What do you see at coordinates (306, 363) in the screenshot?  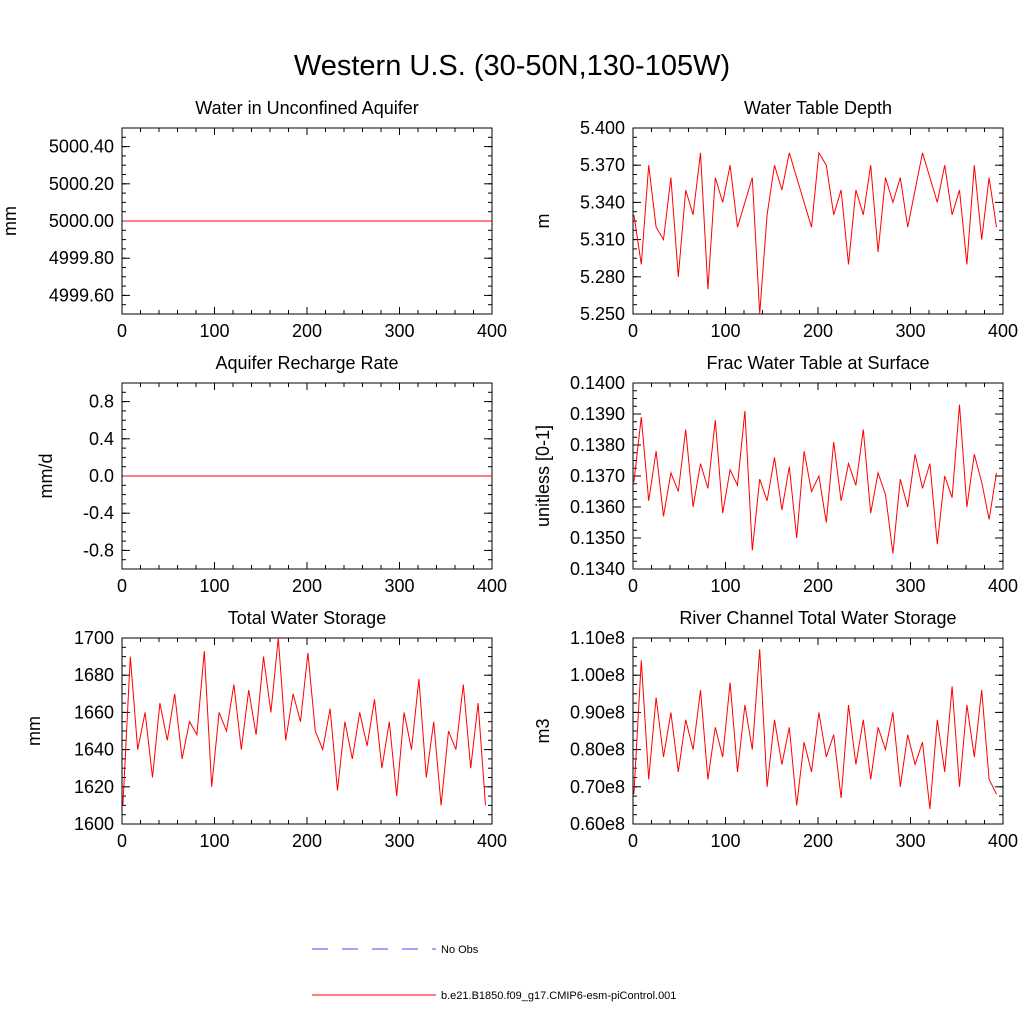 I see `panel-title: Aquifer Recharge Rate` at bounding box center [306, 363].